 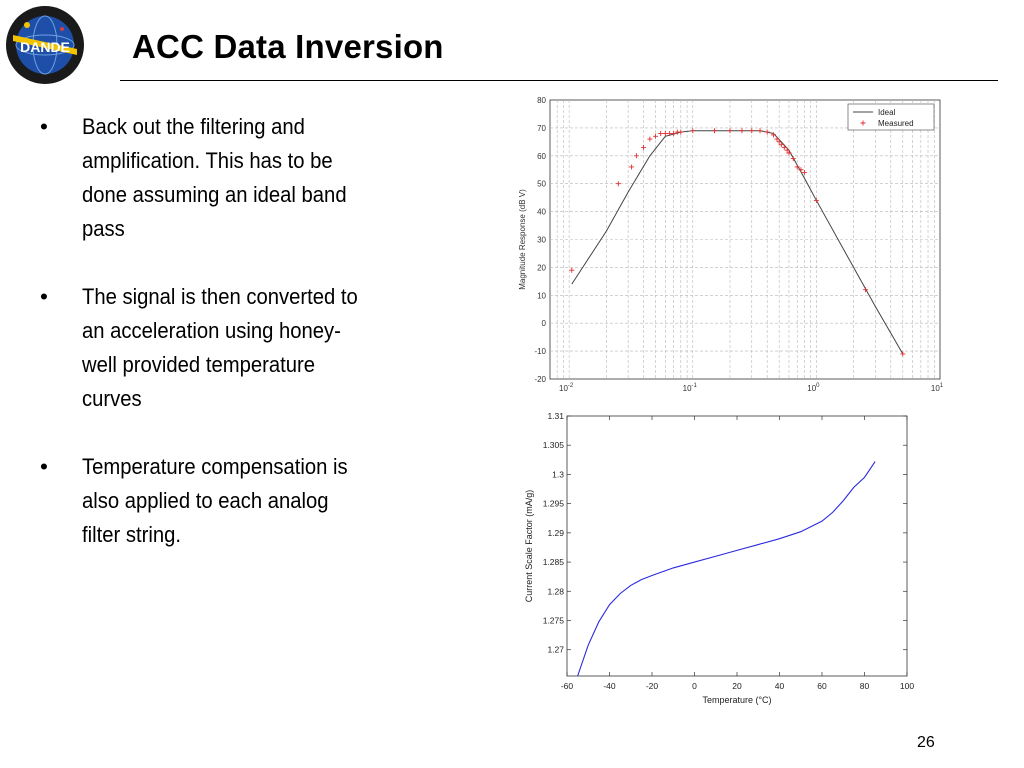 I want to click on x-tick-label: 0, so click(x=694, y=686).